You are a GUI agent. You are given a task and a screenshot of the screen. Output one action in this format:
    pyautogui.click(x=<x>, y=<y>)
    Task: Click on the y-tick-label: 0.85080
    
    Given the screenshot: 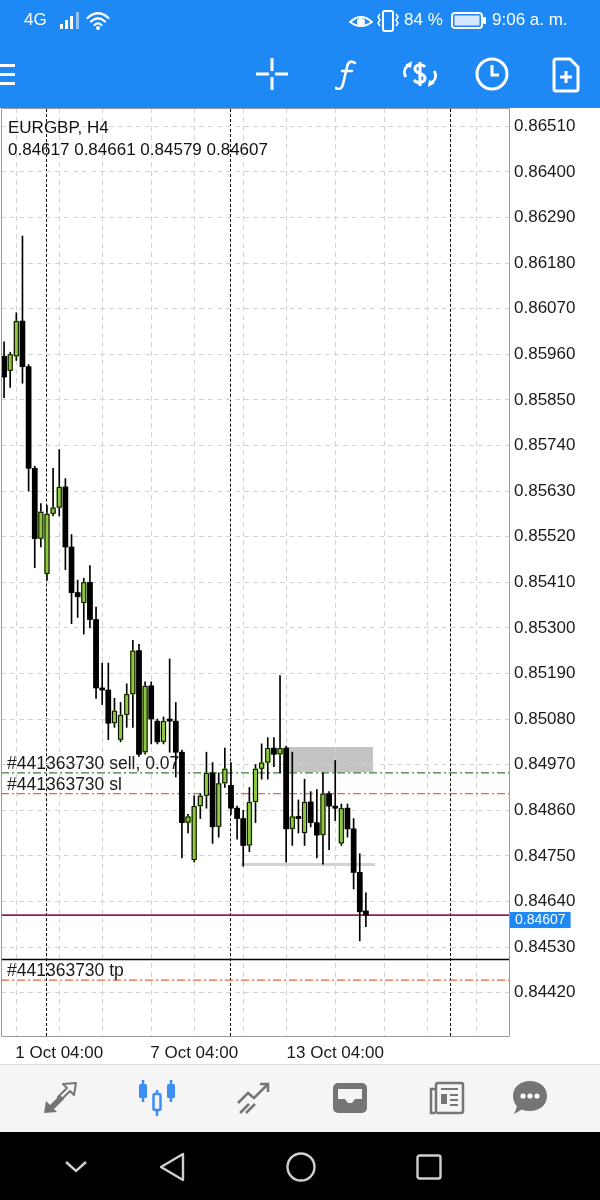 What is the action you would take?
    pyautogui.click(x=545, y=718)
    